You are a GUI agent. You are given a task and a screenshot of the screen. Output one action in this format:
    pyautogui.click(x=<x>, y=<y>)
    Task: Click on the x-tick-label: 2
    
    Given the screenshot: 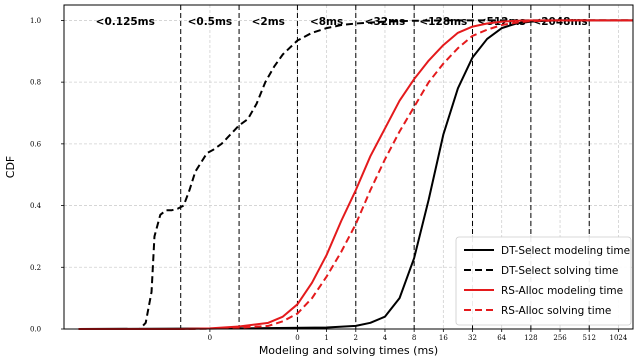 What is the action you would take?
    pyautogui.click(x=356, y=338)
    